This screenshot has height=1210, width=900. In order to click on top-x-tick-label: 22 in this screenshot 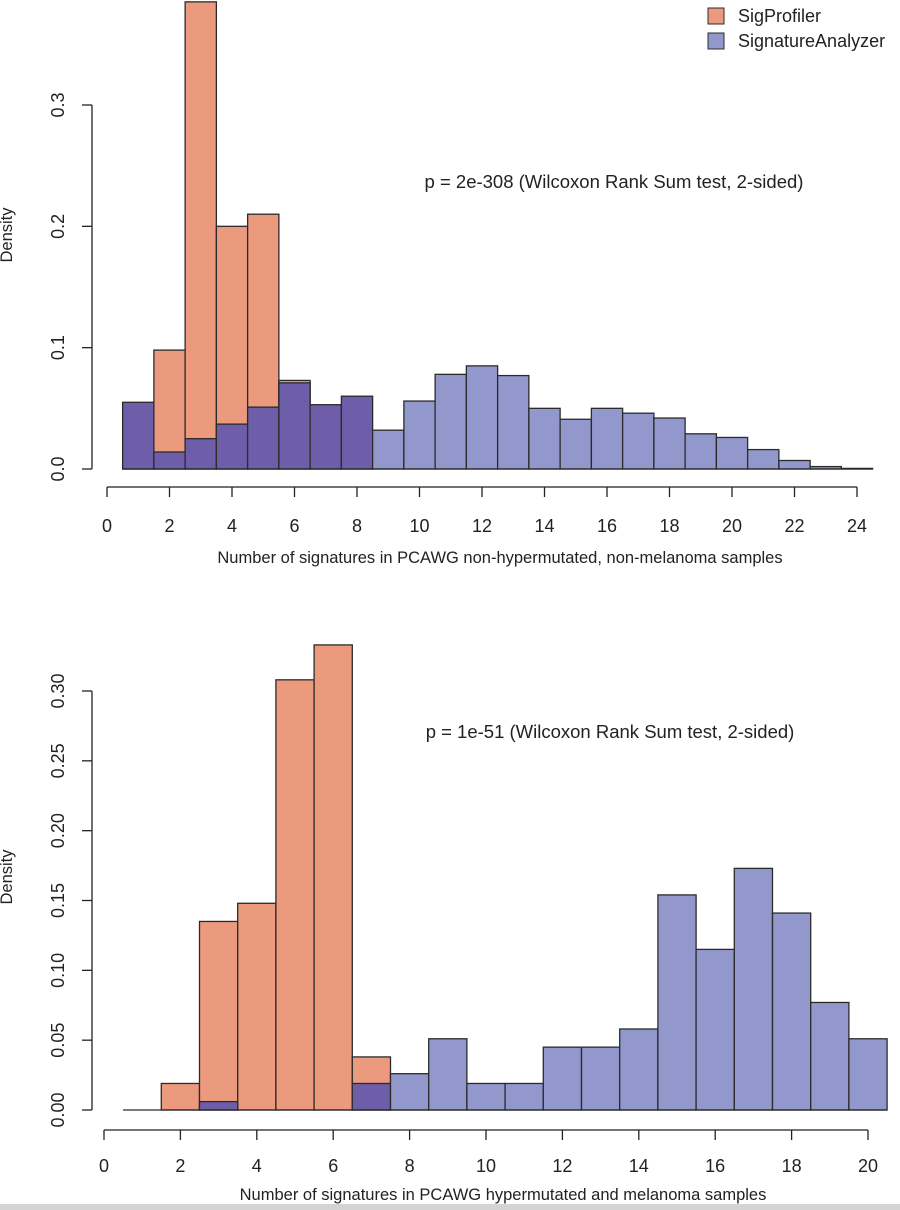, I will do `click(794, 526)`.